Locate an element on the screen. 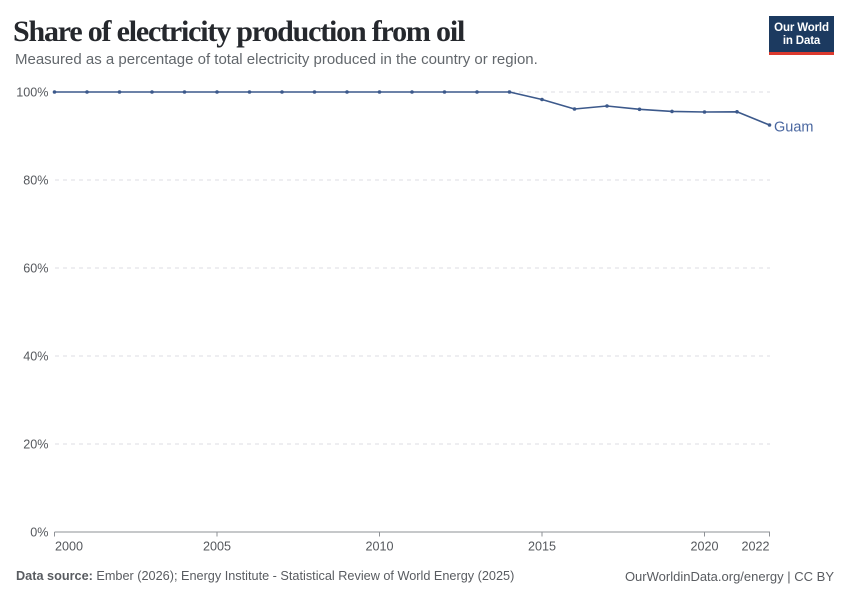  svg-text: 0% is located at coordinates (39, 532).